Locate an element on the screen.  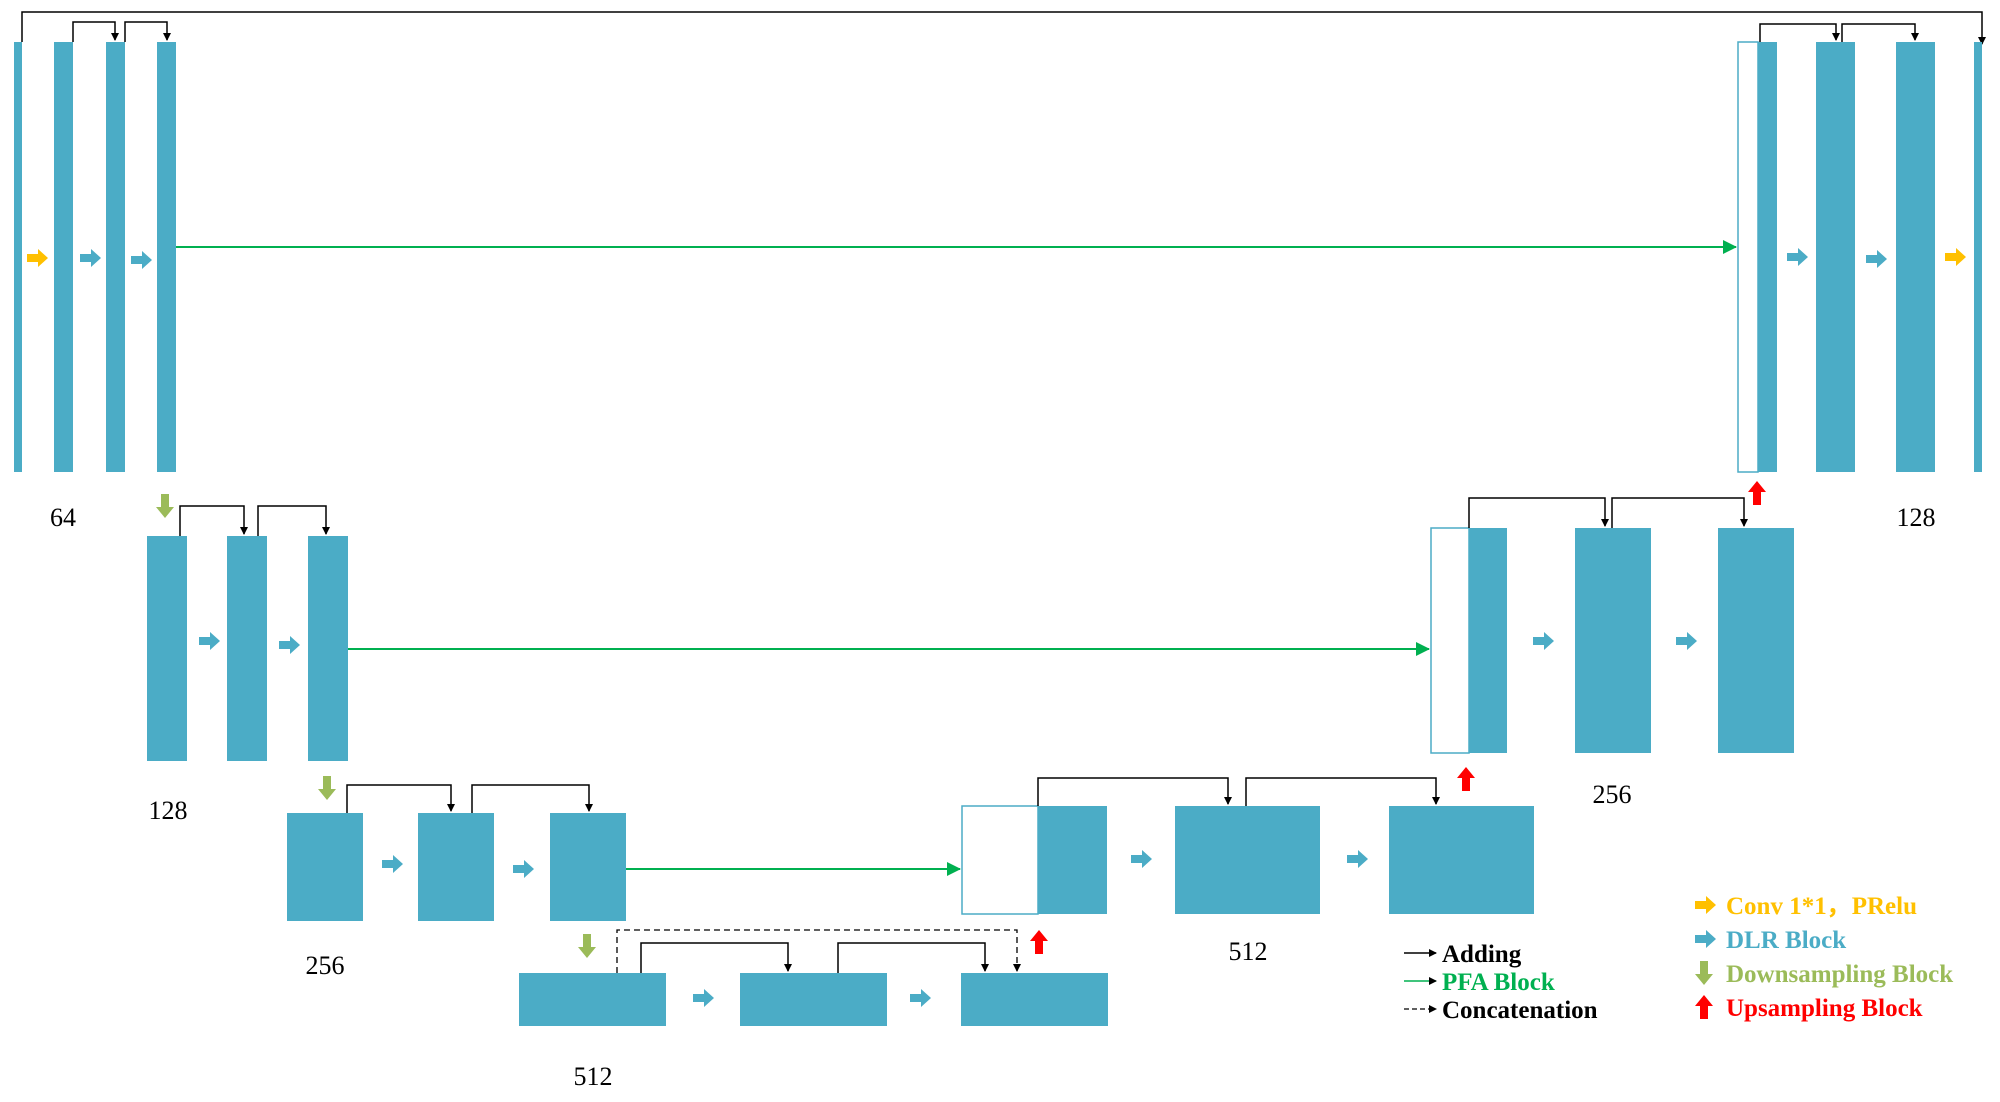
input-block is located at coordinates (18, 257).